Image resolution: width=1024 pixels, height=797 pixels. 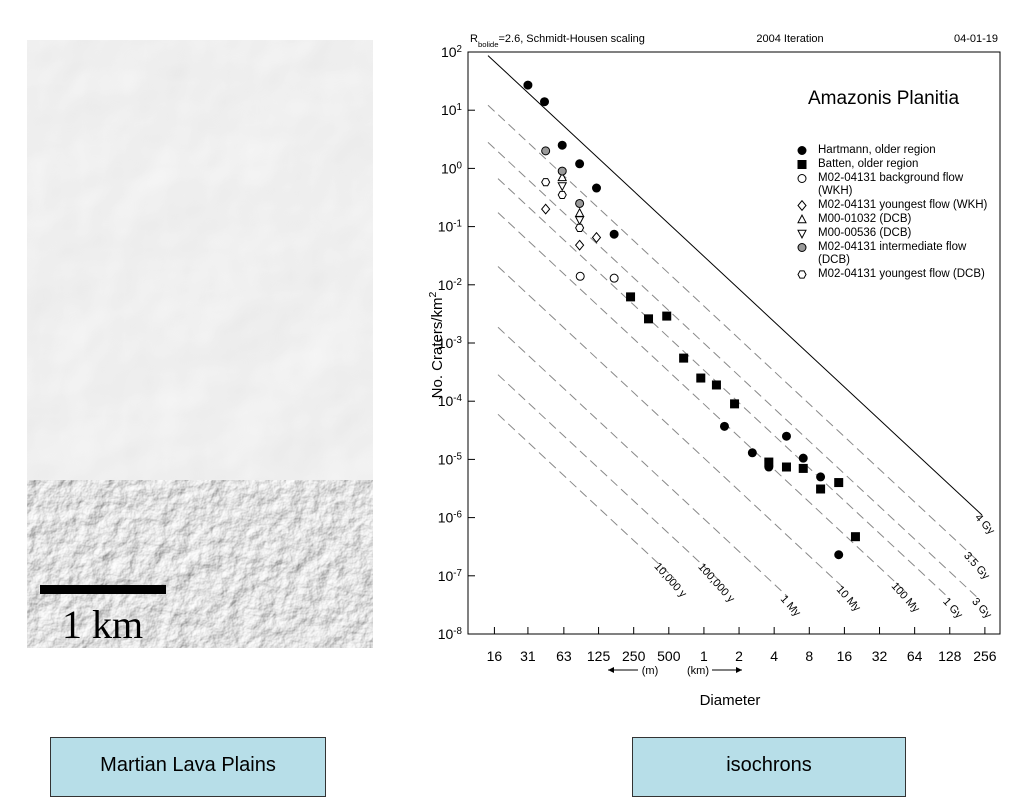 I want to click on legend-entry: M02-04131 youngest flow (WKH), so click(x=896, y=205).